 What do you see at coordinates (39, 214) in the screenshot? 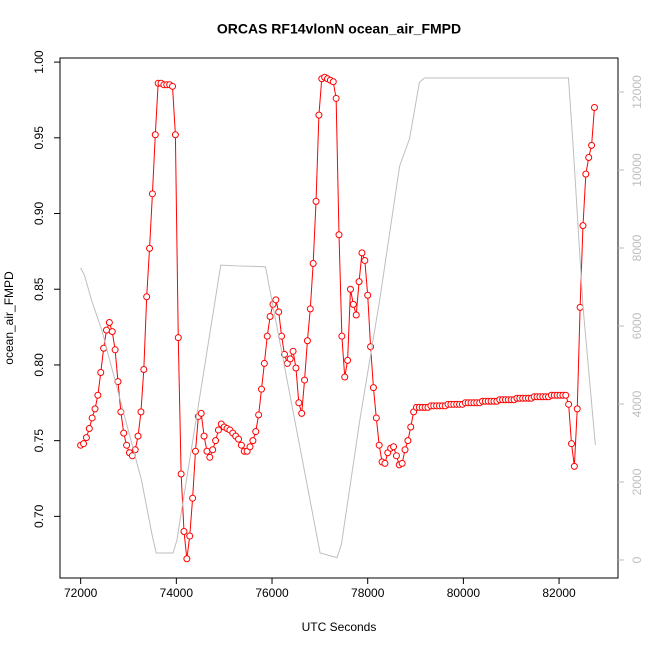
I see `y-tick-label: 0.90` at bounding box center [39, 214].